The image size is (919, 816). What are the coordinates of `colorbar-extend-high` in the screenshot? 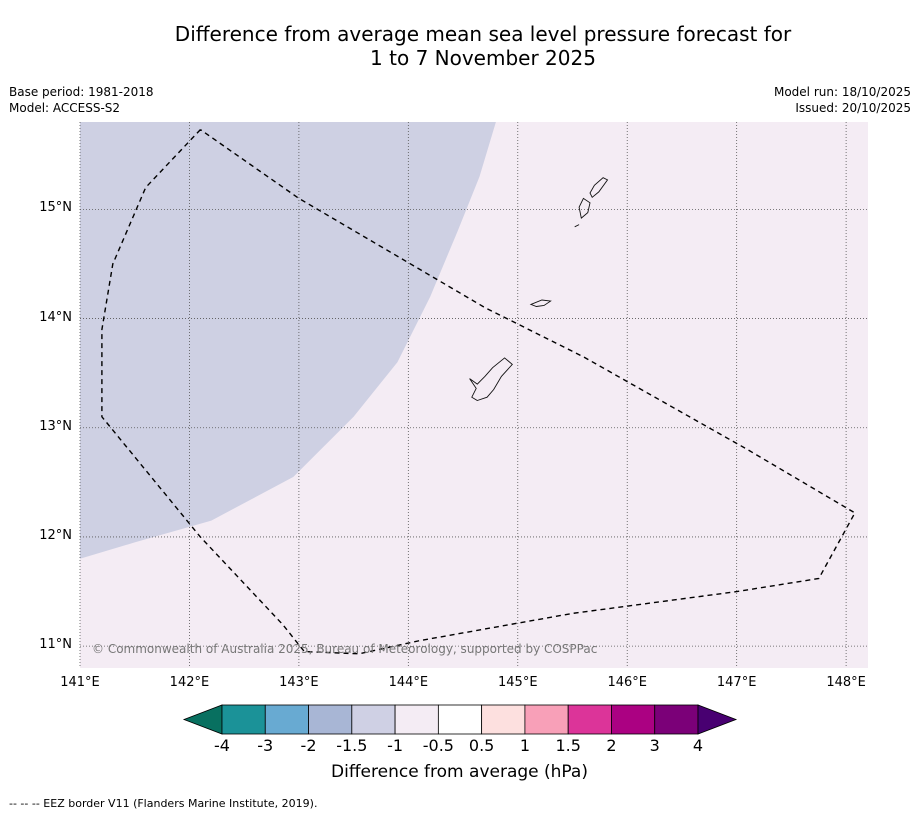 It's located at (717, 719).